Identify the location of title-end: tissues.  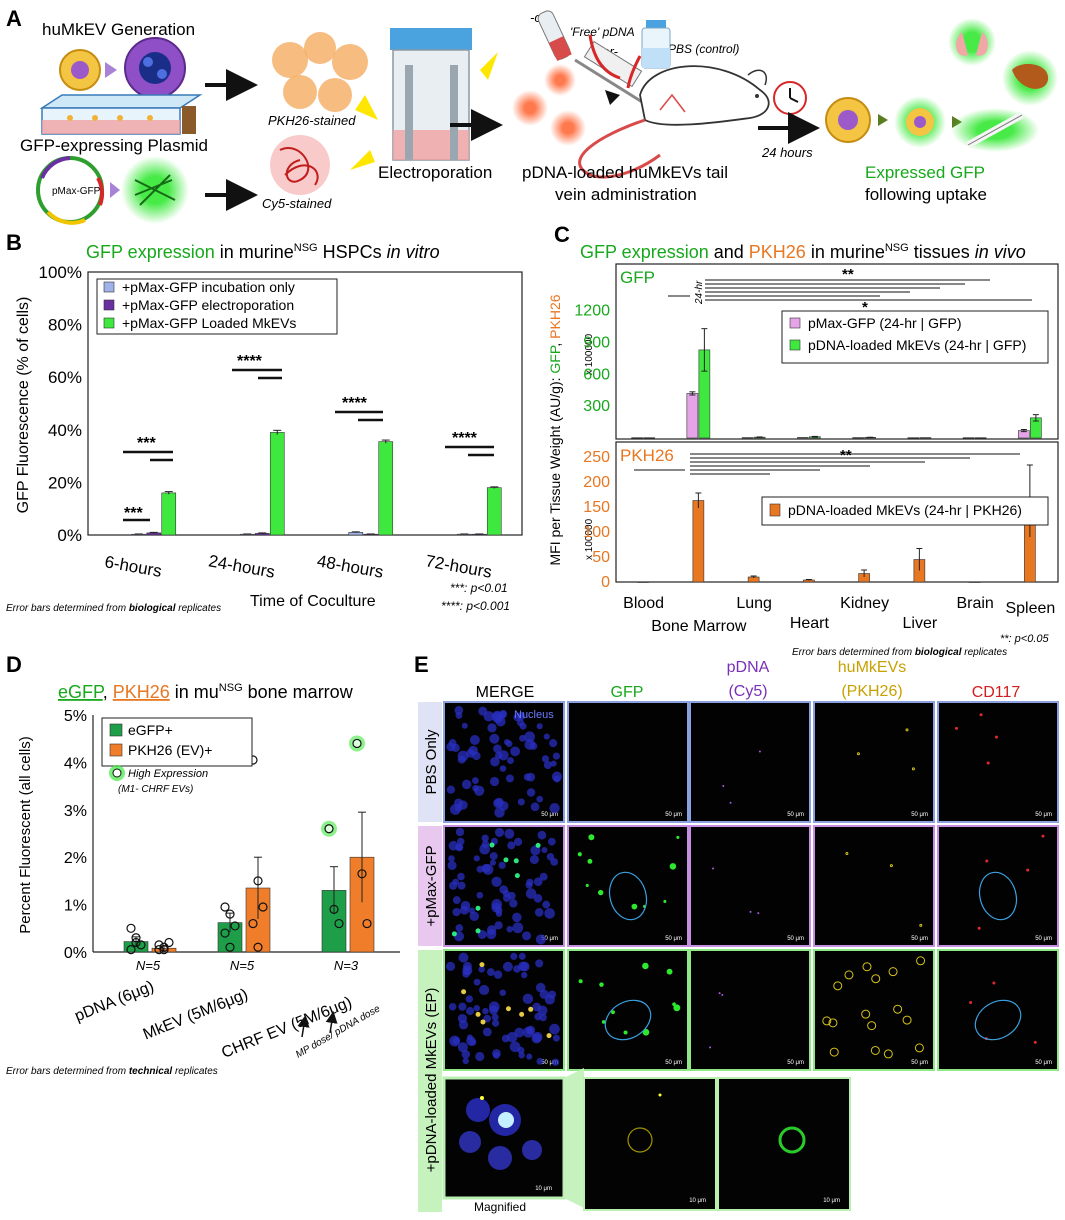
(942, 252).